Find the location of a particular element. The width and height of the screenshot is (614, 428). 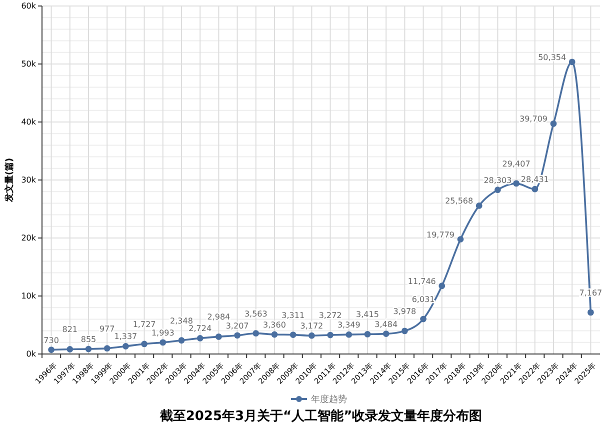

text: 2,348 is located at coordinates (181, 321).